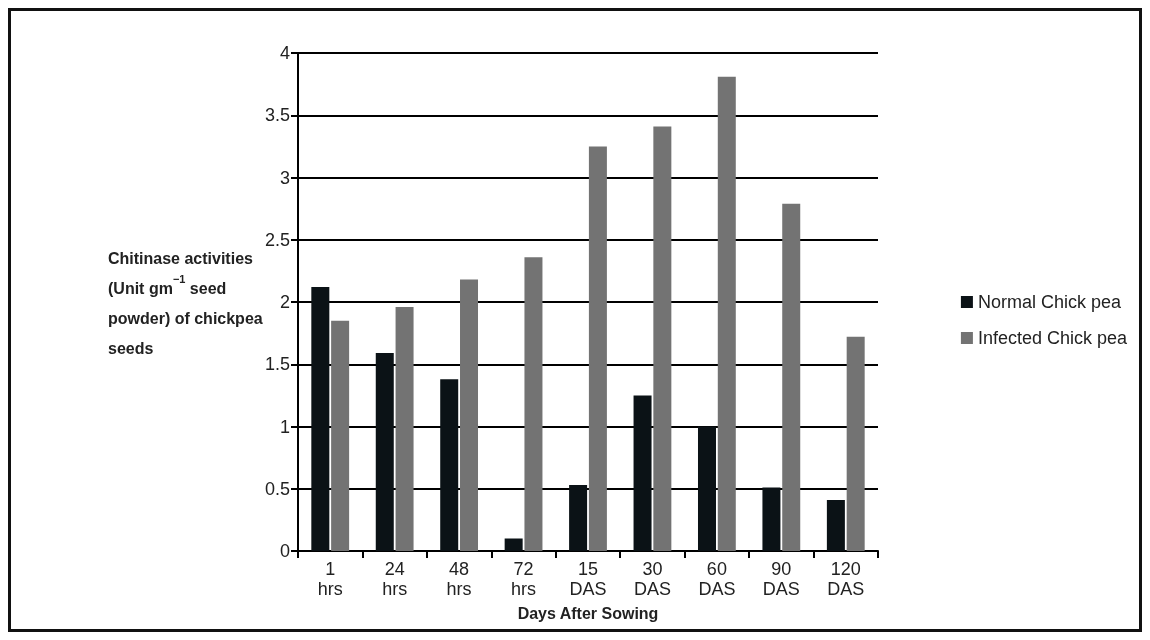 The height and width of the screenshot is (640, 1150). Describe the element at coordinates (1049, 302) in the screenshot. I see `legend-label: Normal Chick pea` at that location.